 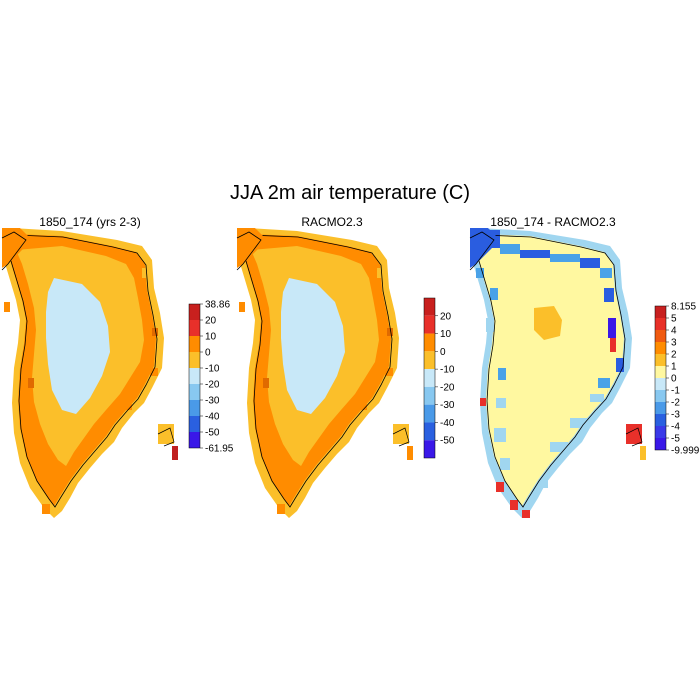 I want to click on colorbar-tick-label: 38.86, so click(x=217, y=305).